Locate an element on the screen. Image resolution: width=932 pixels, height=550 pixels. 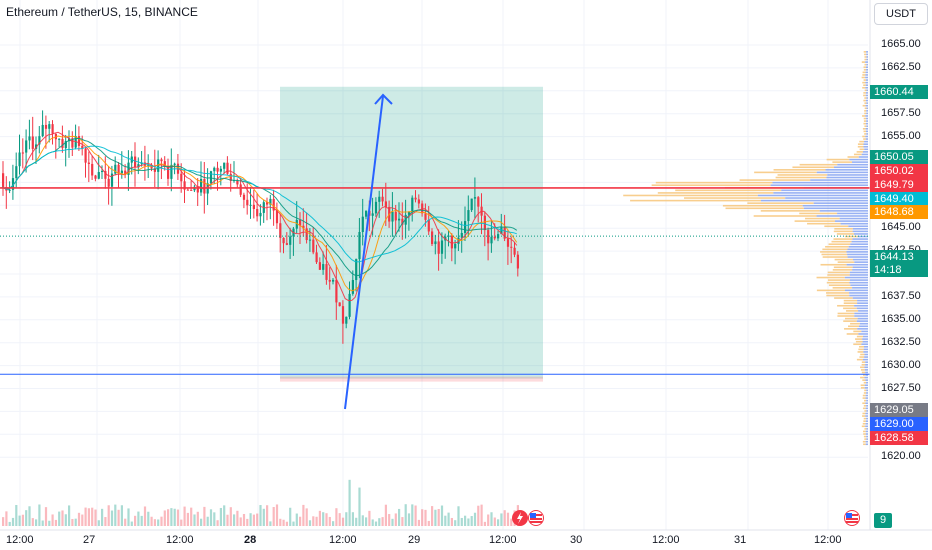
symbol-title: Ethereum / TetherUS, 15, BINANCE is located at coordinates (102, 12).